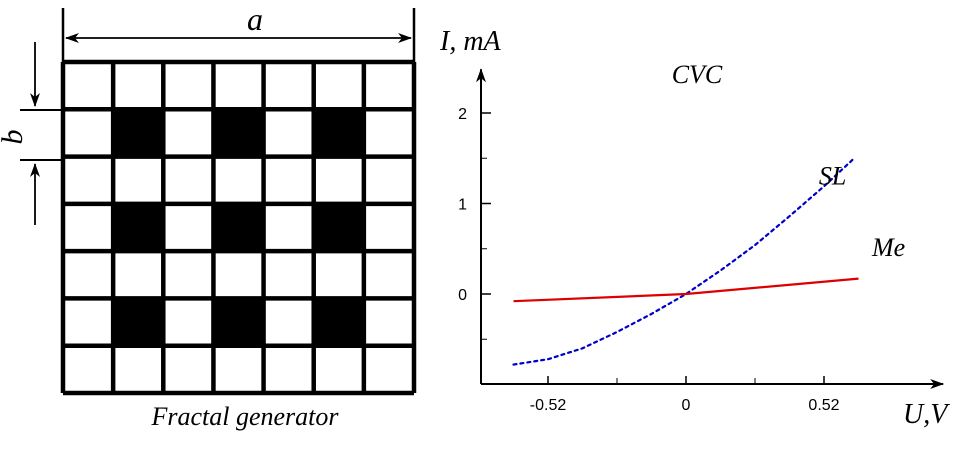 This screenshot has height=450, width=967. I want to click on series-me-line, so click(686, 290).